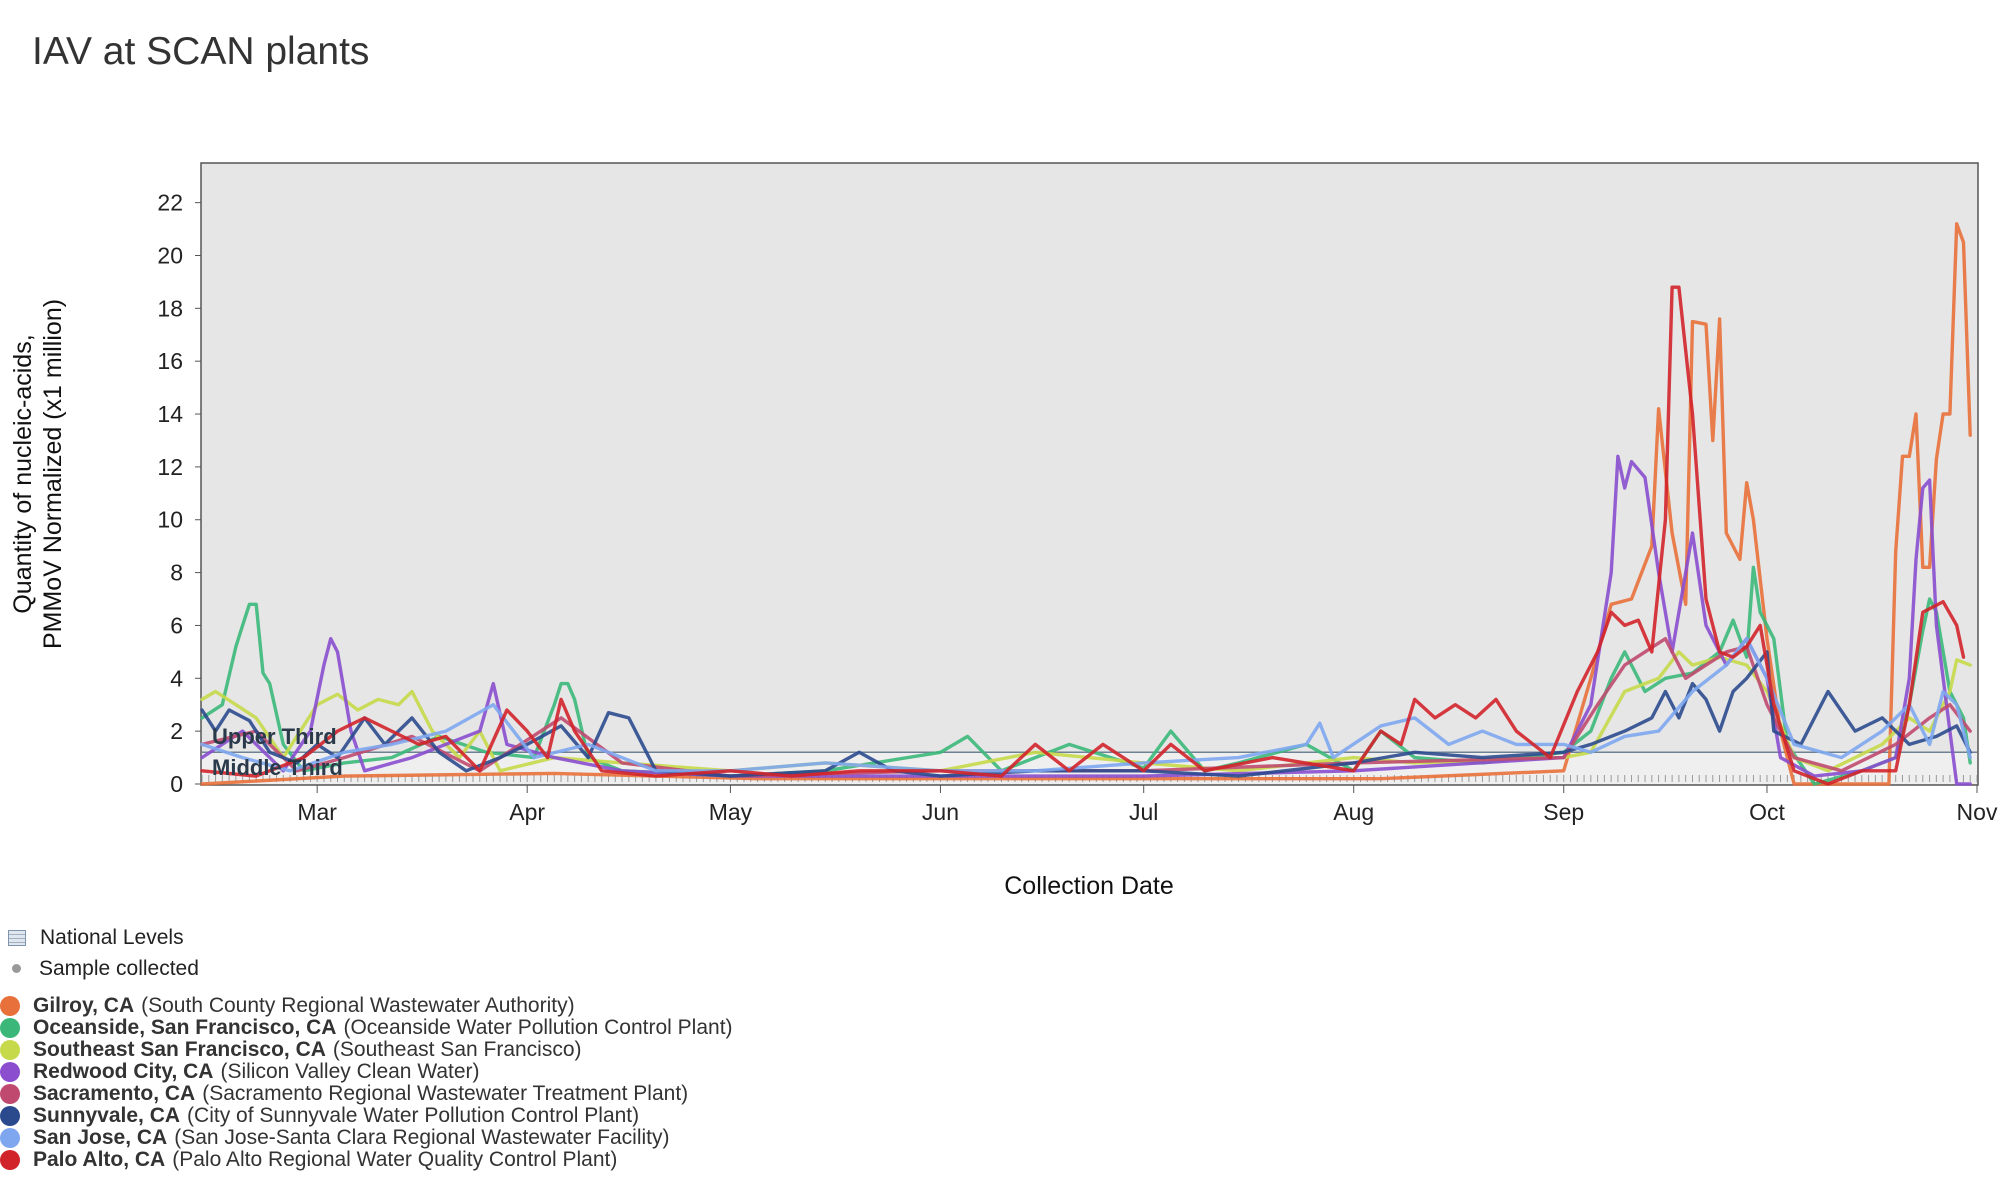  I want to click on legend-plant: (Silicon Valley Clean Water), so click(350, 1071).